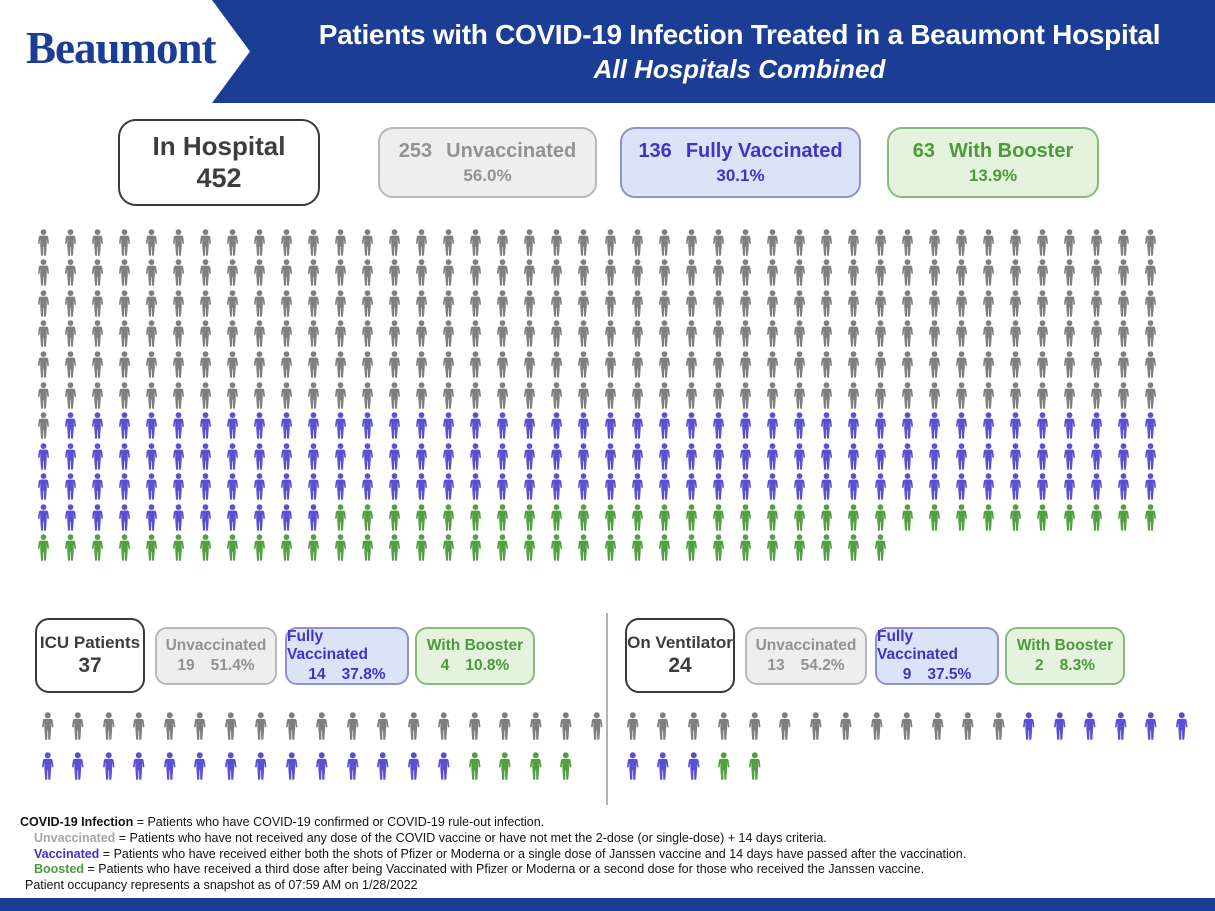 This screenshot has width=1215, height=911. What do you see at coordinates (655, 150) in the screenshot?
I see `fully-vaccinated-count: 136` at bounding box center [655, 150].